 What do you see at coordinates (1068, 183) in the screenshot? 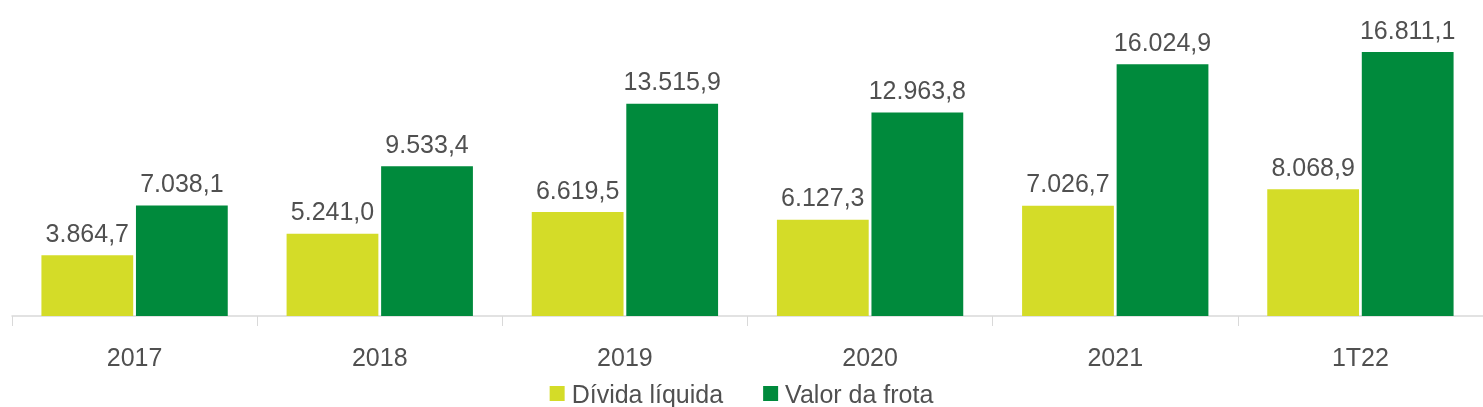
I see `data-label: 7.026,7` at bounding box center [1068, 183].